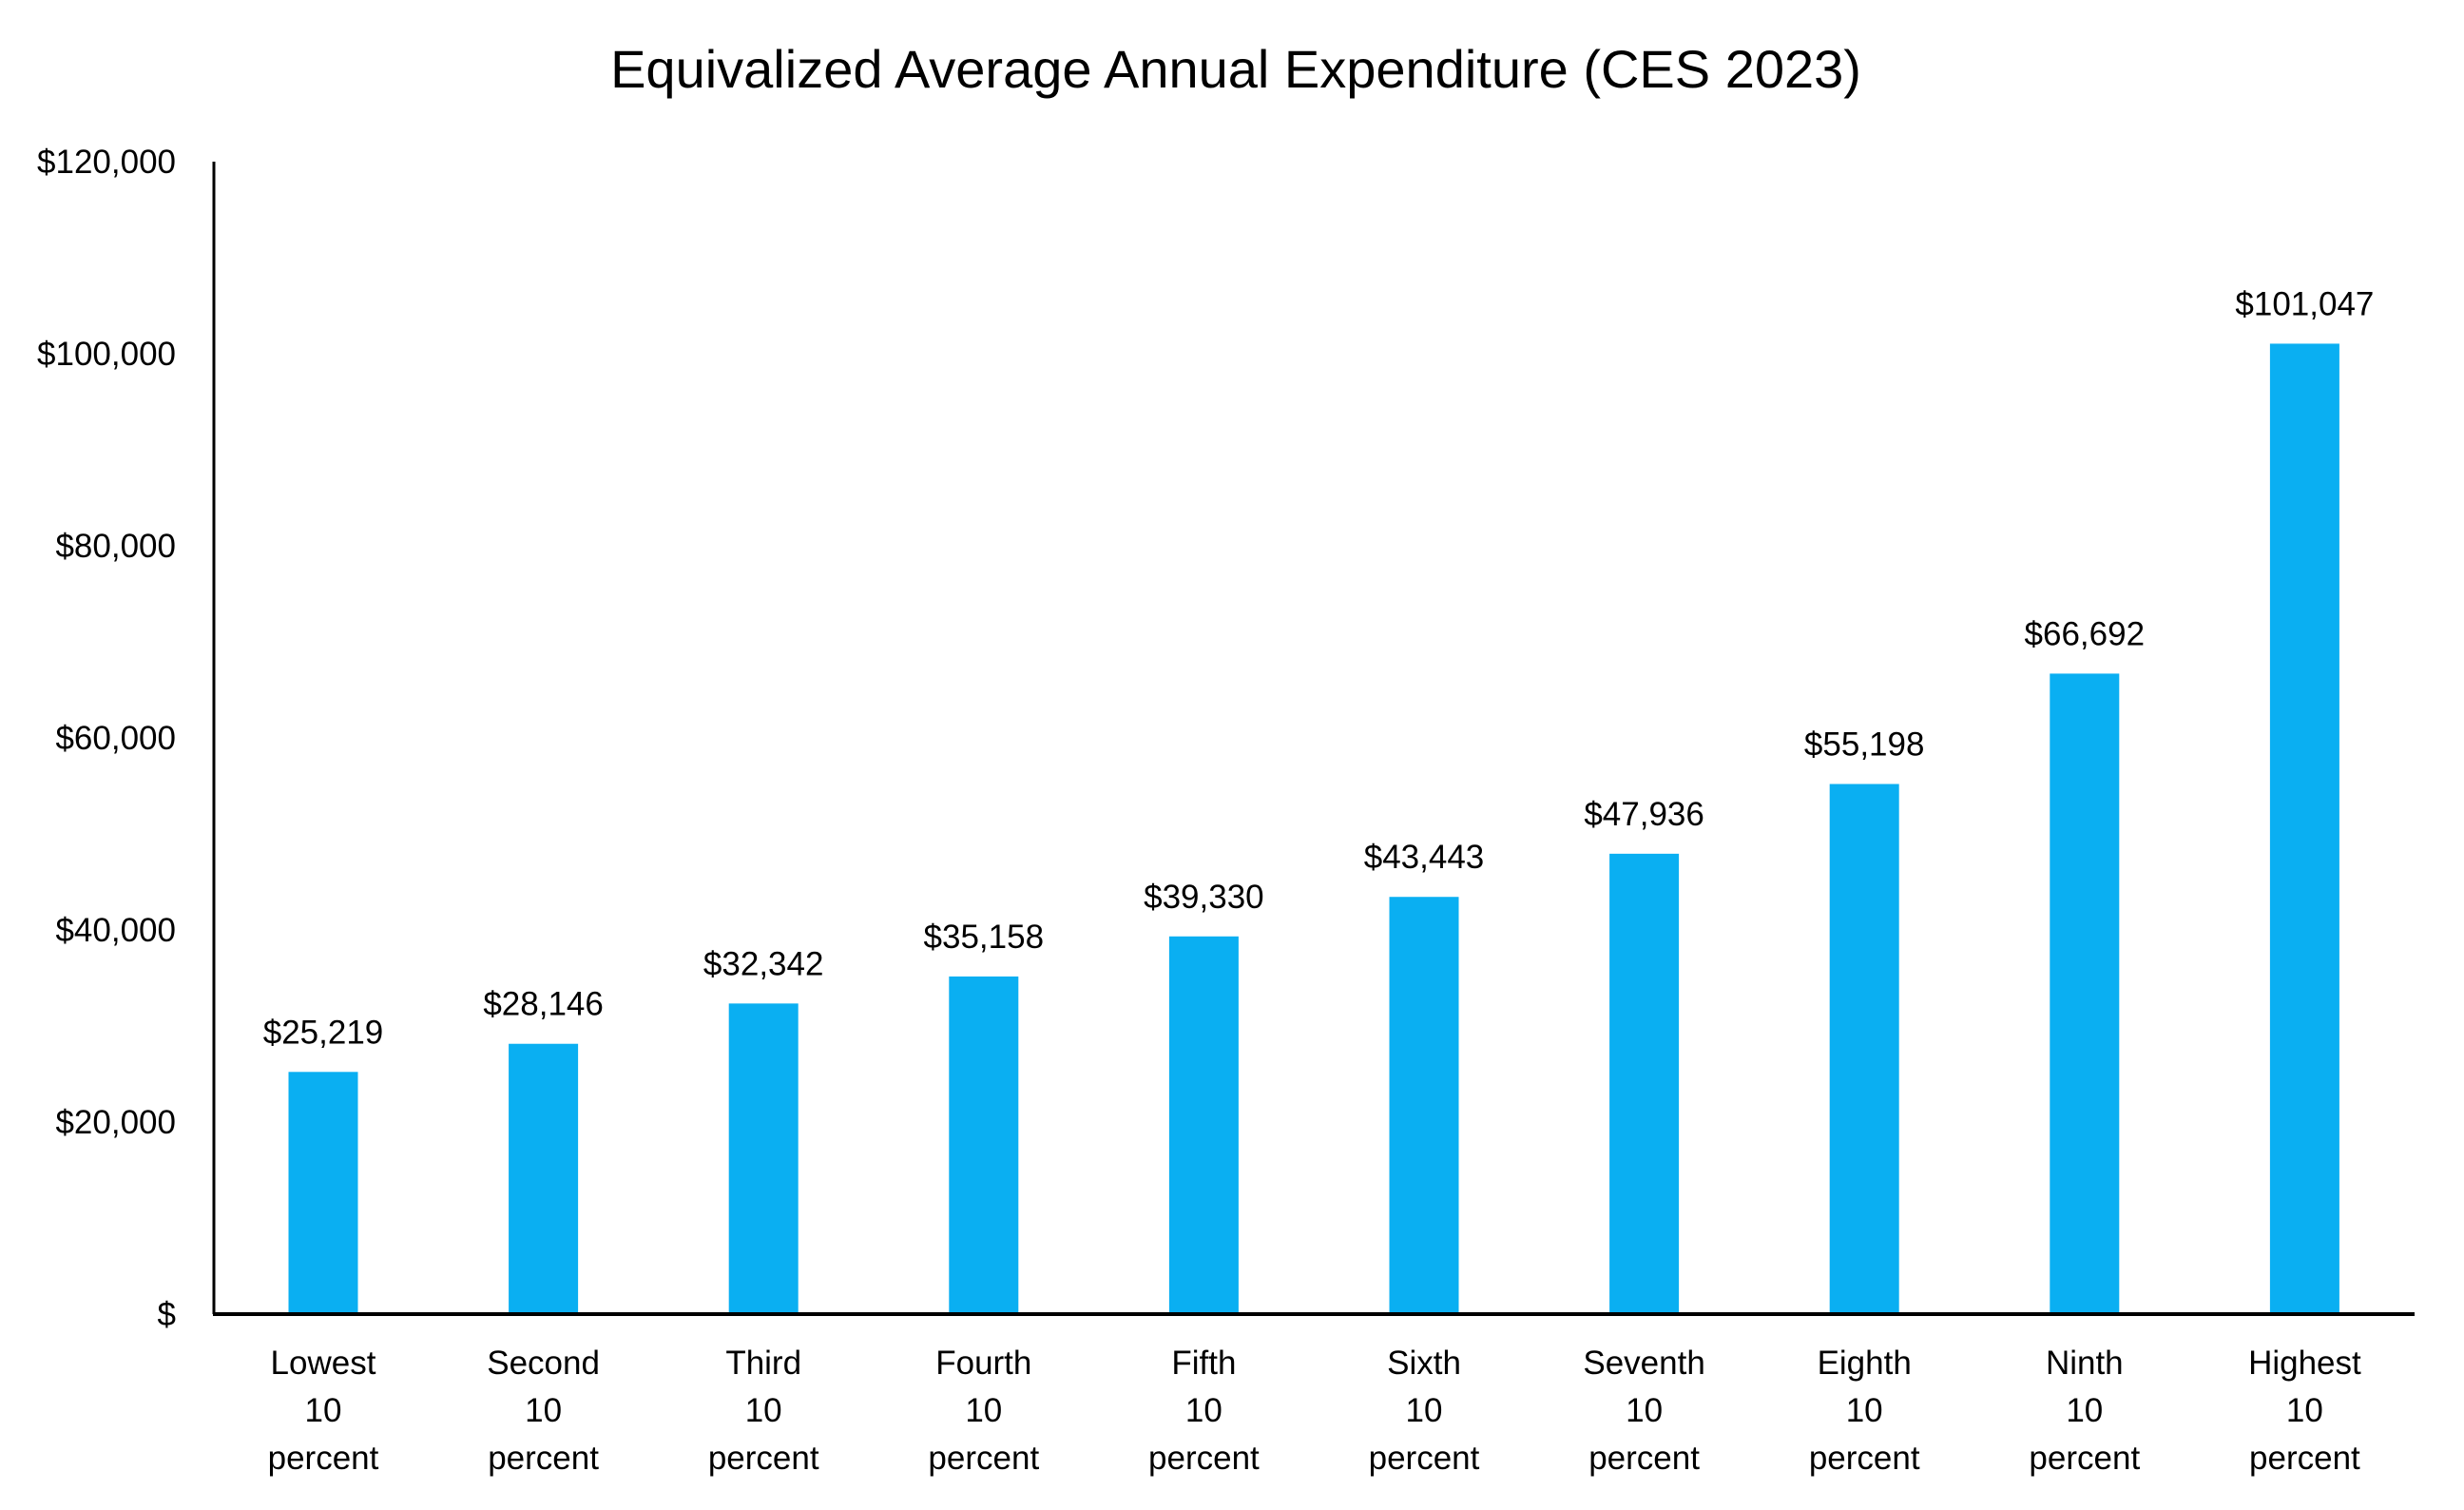  What do you see at coordinates (1424, 857) in the screenshot?
I see `data-label: $43,443` at bounding box center [1424, 857].